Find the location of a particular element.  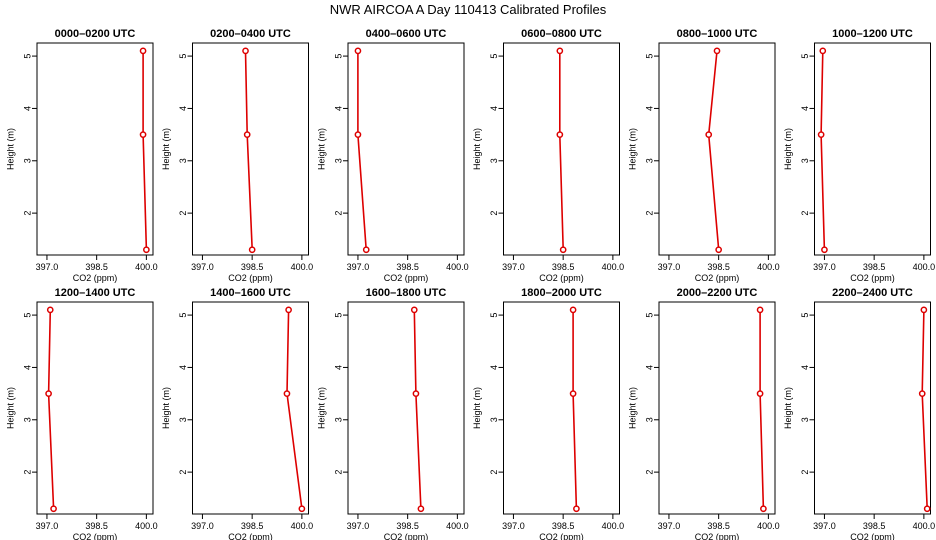

panel-title: 1200–1400 UTC is located at coordinates (95, 293).